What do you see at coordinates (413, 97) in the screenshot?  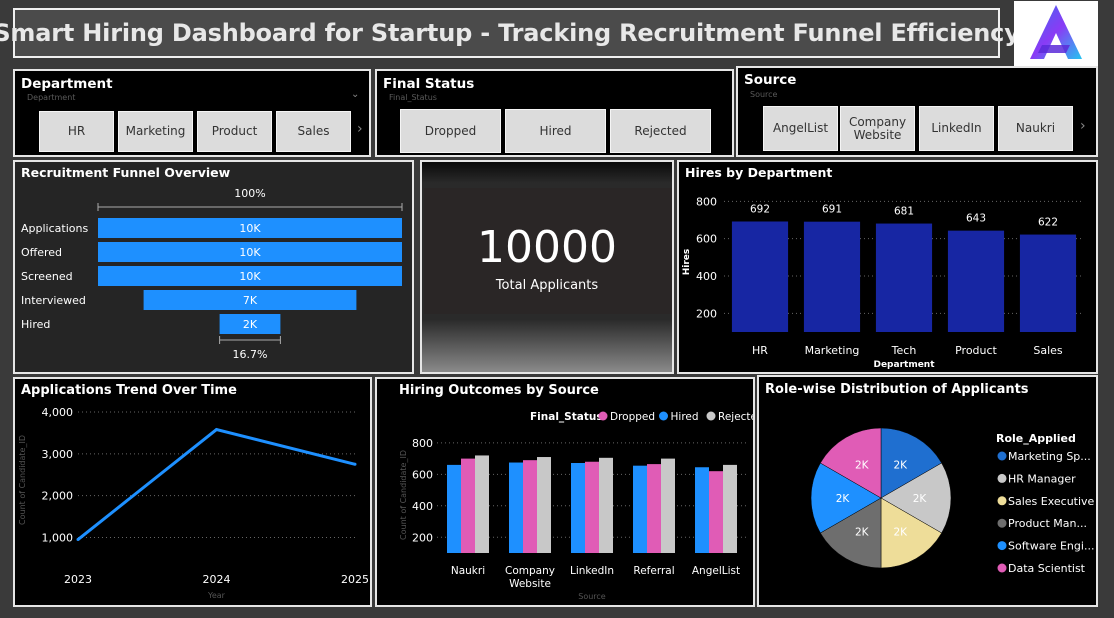 I see `final-status-slicer-sub: Final_Status` at bounding box center [413, 97].